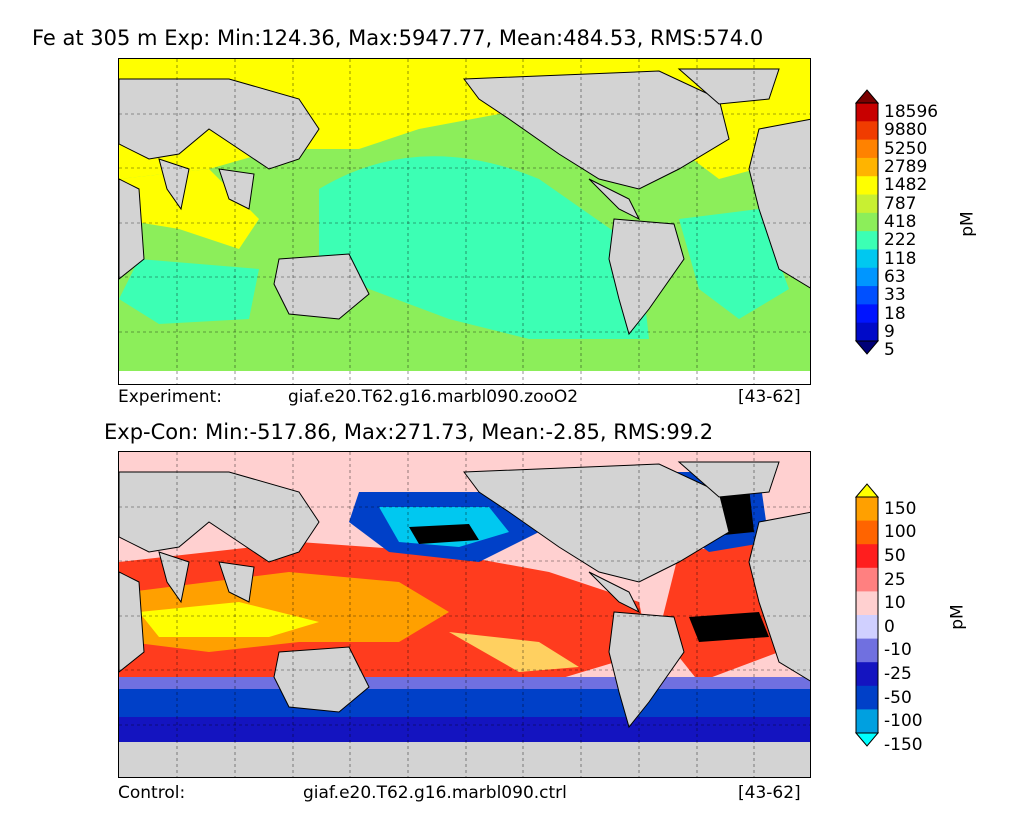 This screenshot has height=832, width=1010. Describe the element at coordinates (152, 793) in the screenshot. I see `bottom-caption-label: Control:` at that location.